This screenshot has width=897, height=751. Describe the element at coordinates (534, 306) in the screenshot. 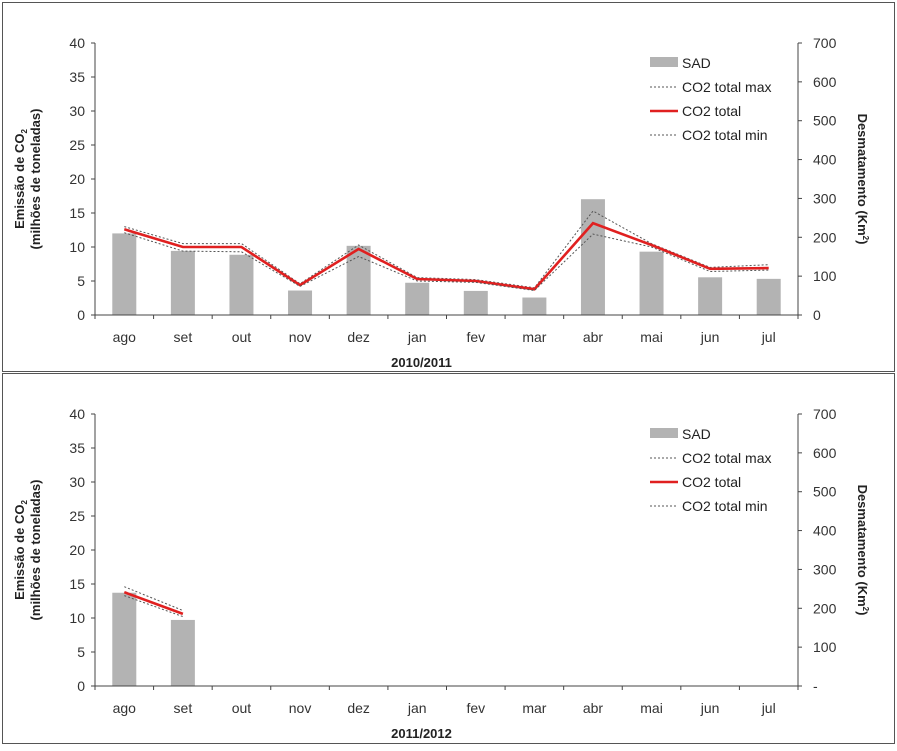

I see `bar-sad-mar` at that location.